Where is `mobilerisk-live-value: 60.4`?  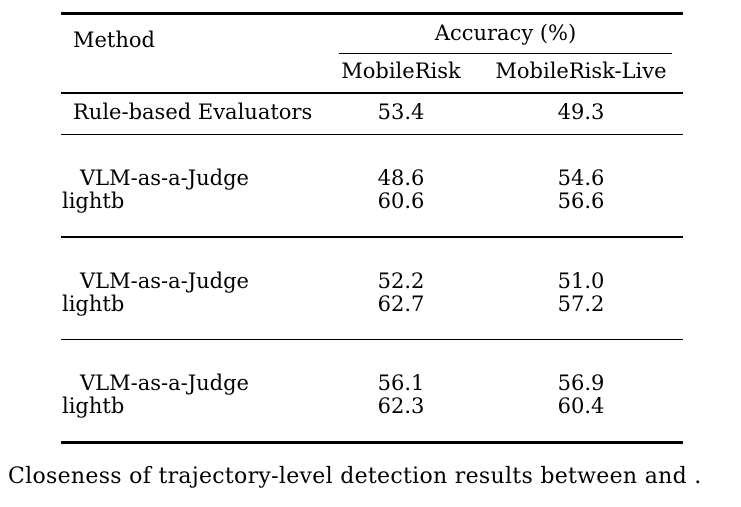 mobilerisk-live-value: 60.4 is located at coordinates (581, 406).